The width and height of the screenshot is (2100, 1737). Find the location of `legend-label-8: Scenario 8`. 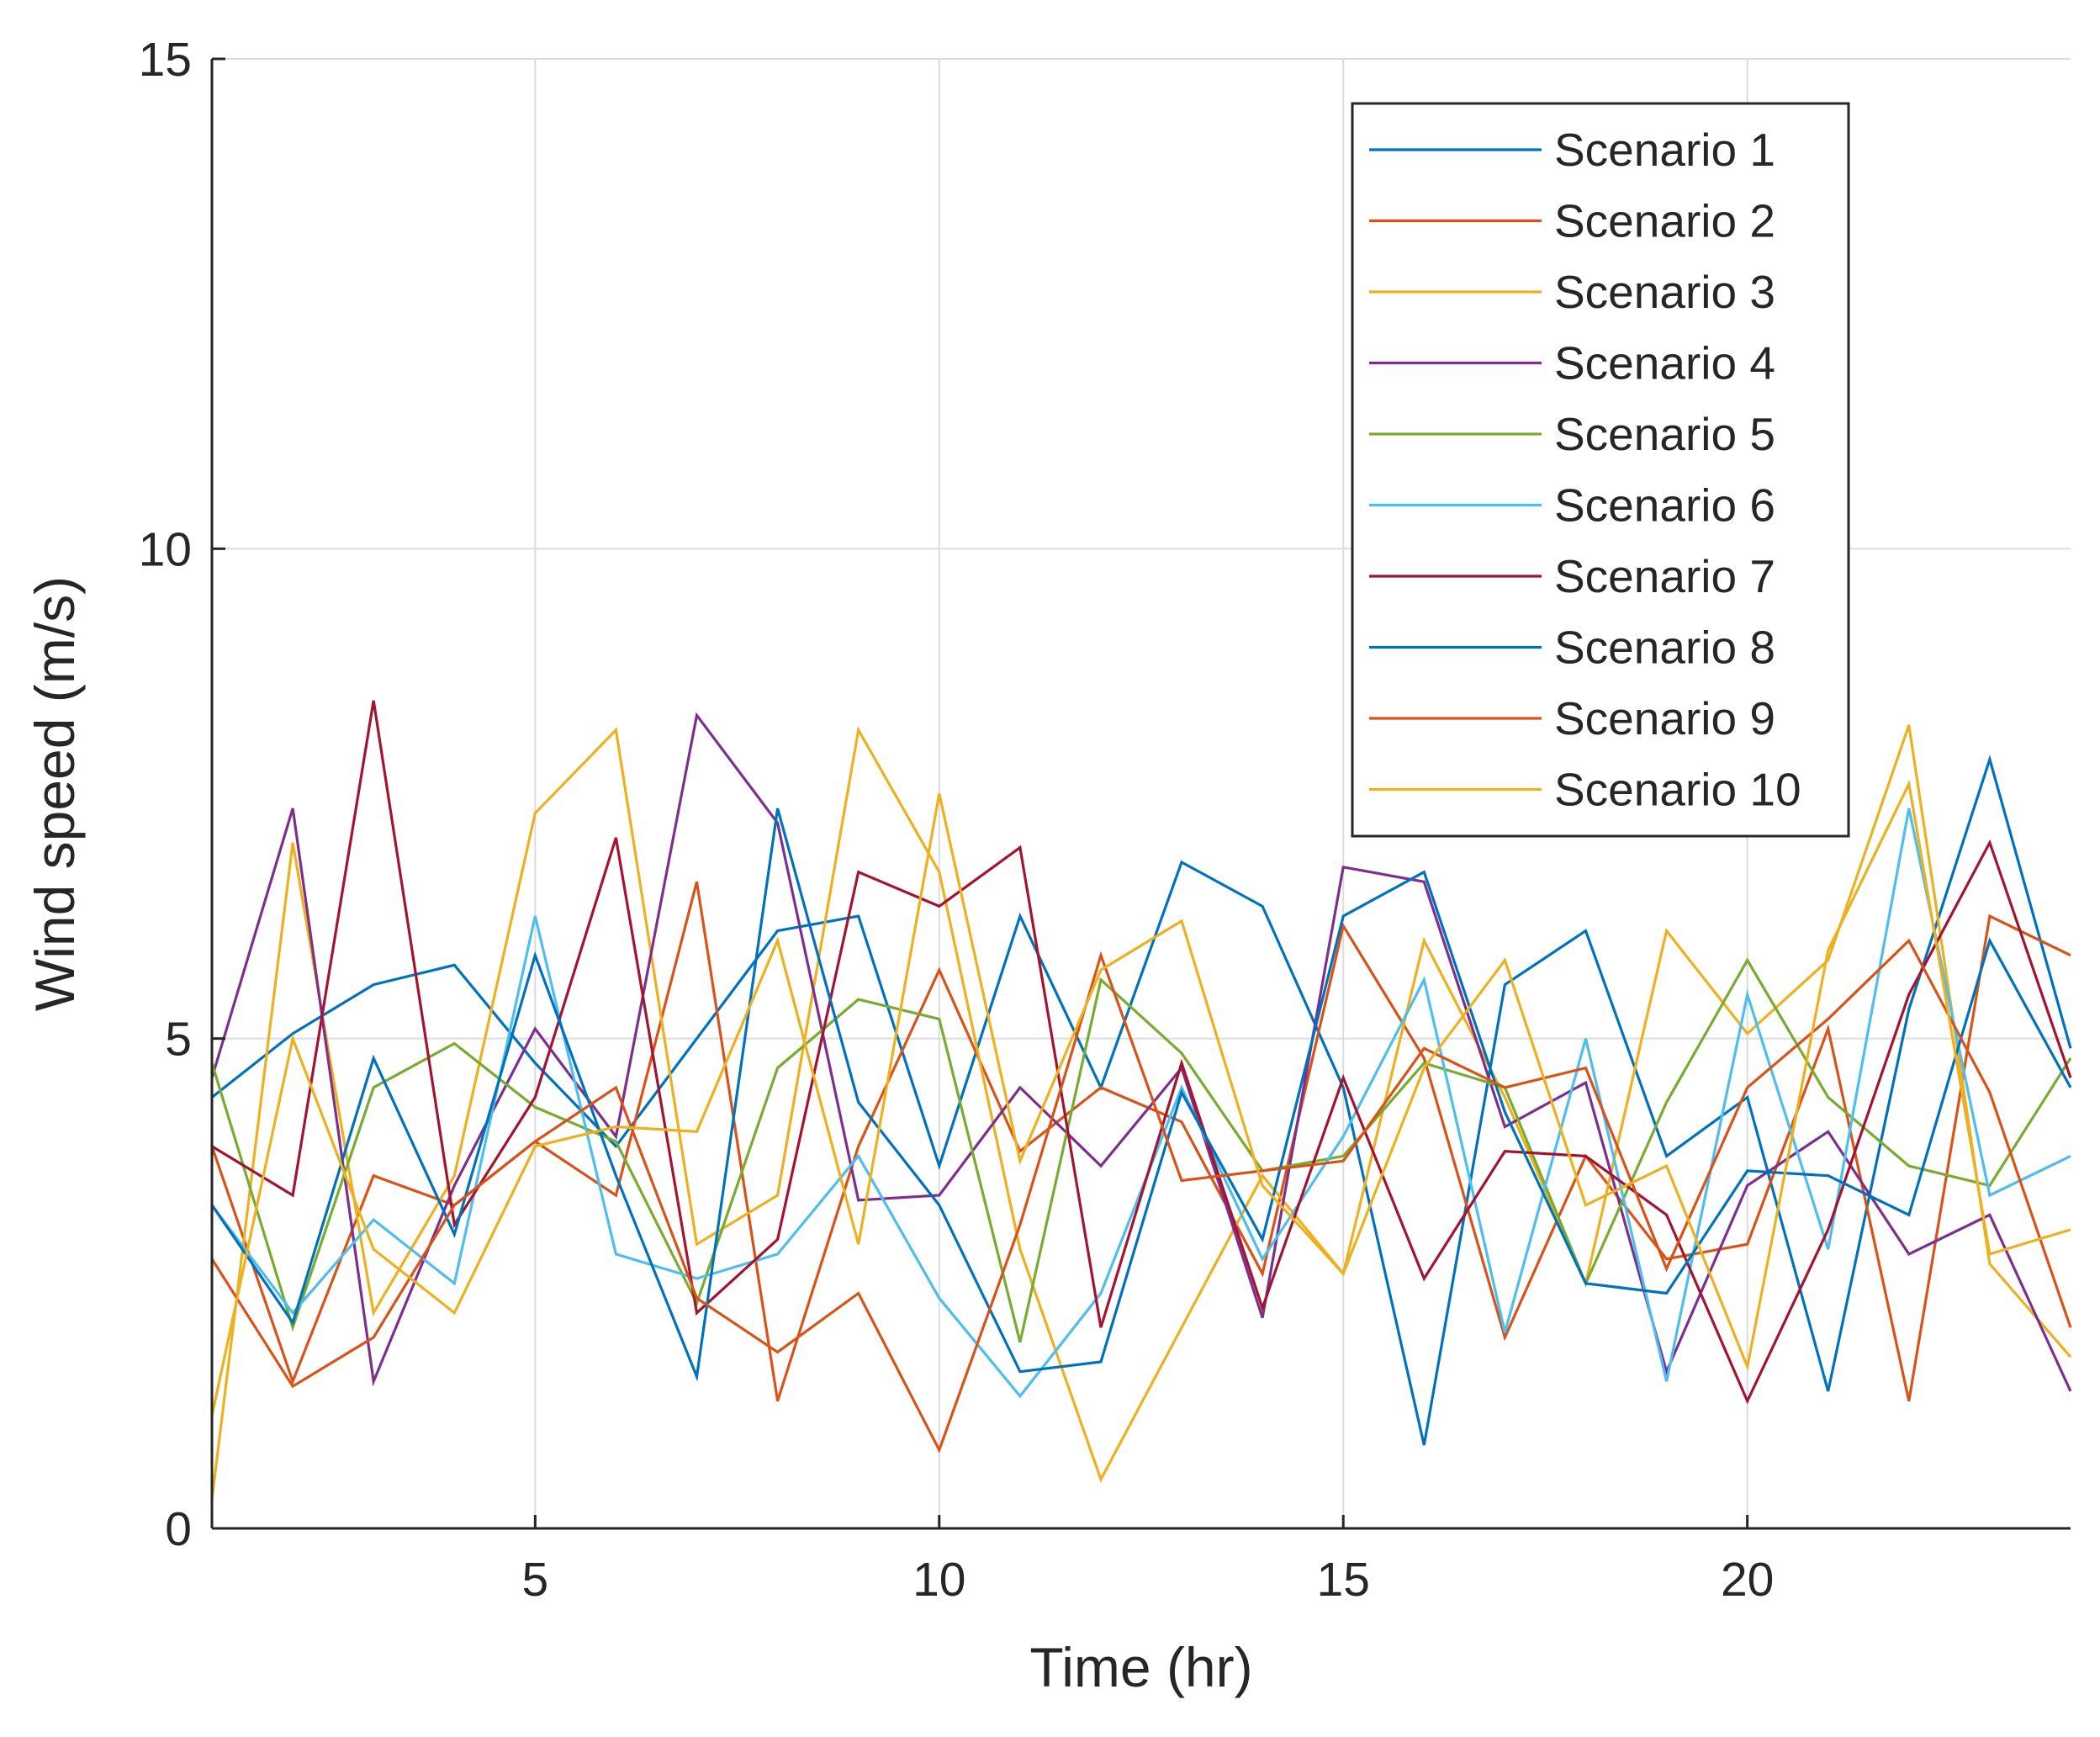

legend-label-8: Scenario 8 is located at coordinates (1664, 648).